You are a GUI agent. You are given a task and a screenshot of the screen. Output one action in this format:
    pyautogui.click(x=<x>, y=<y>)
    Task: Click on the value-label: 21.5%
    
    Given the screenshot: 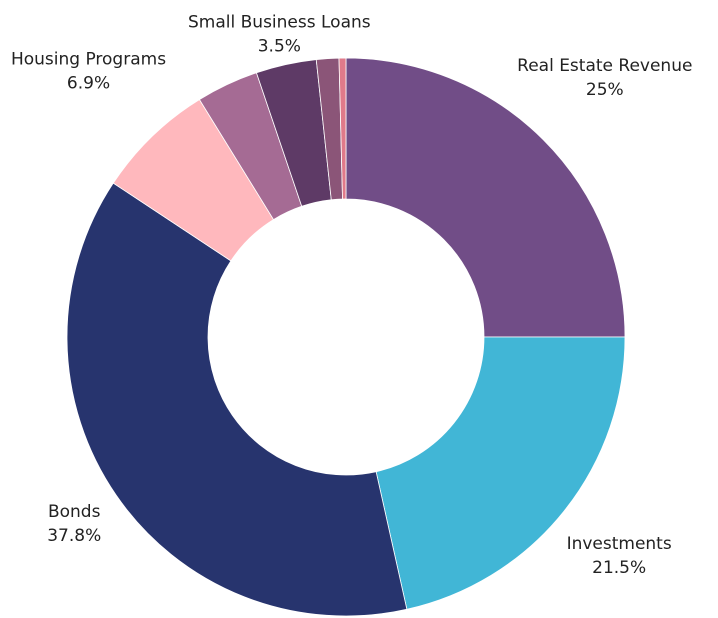 What is the action you would take?
    pyautogui.click(x=619, y=568)
    